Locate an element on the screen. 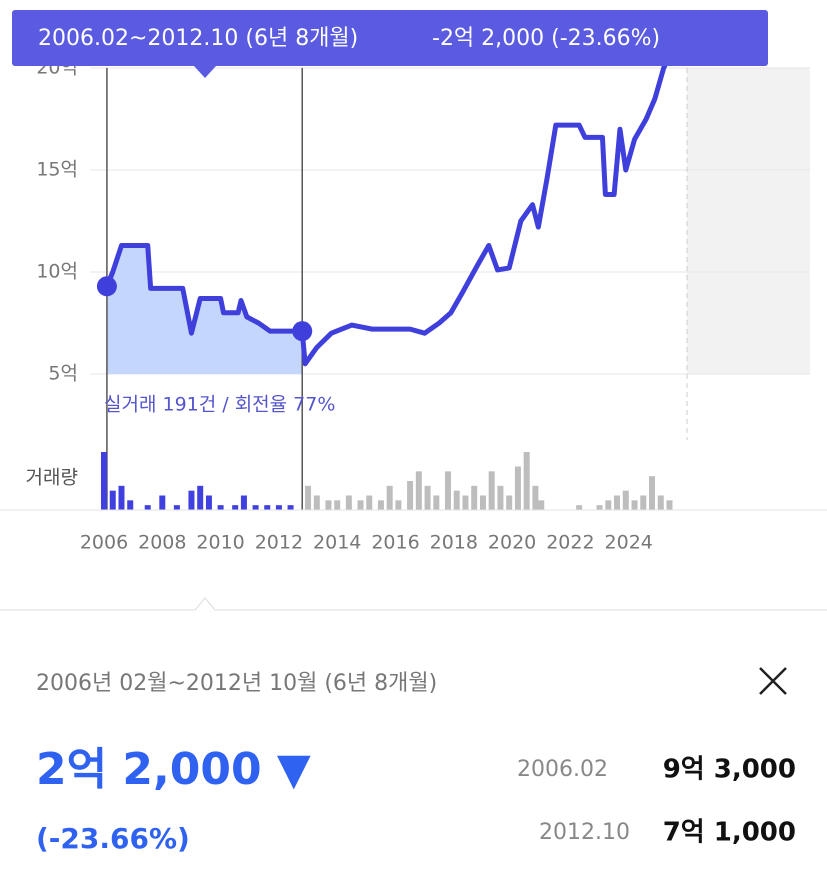 Image resolution: width=827 pixels, height=884 pixels. selection-area is located at coordinates (204, 309).